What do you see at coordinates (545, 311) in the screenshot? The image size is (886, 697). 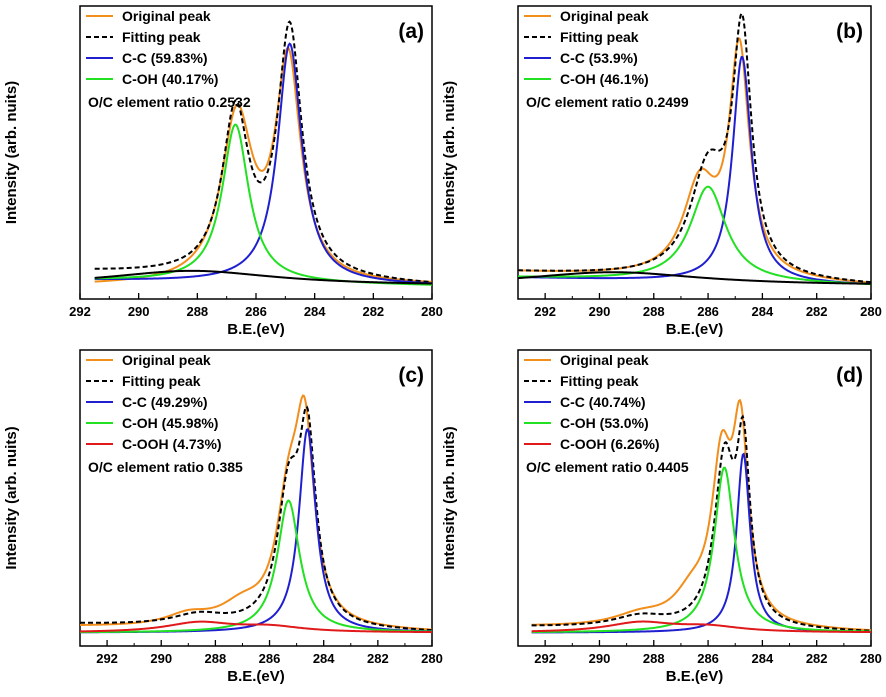 I see `panel-b-x-tick-label-292: 292` at bounding box center [545, 311].